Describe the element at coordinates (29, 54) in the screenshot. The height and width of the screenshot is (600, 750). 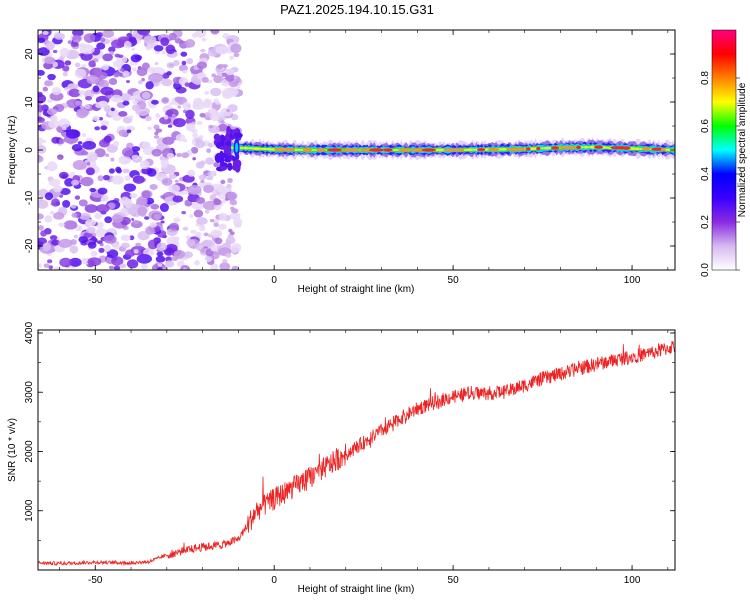
I see `spectrogram-y-tick-label: 20` at that location.